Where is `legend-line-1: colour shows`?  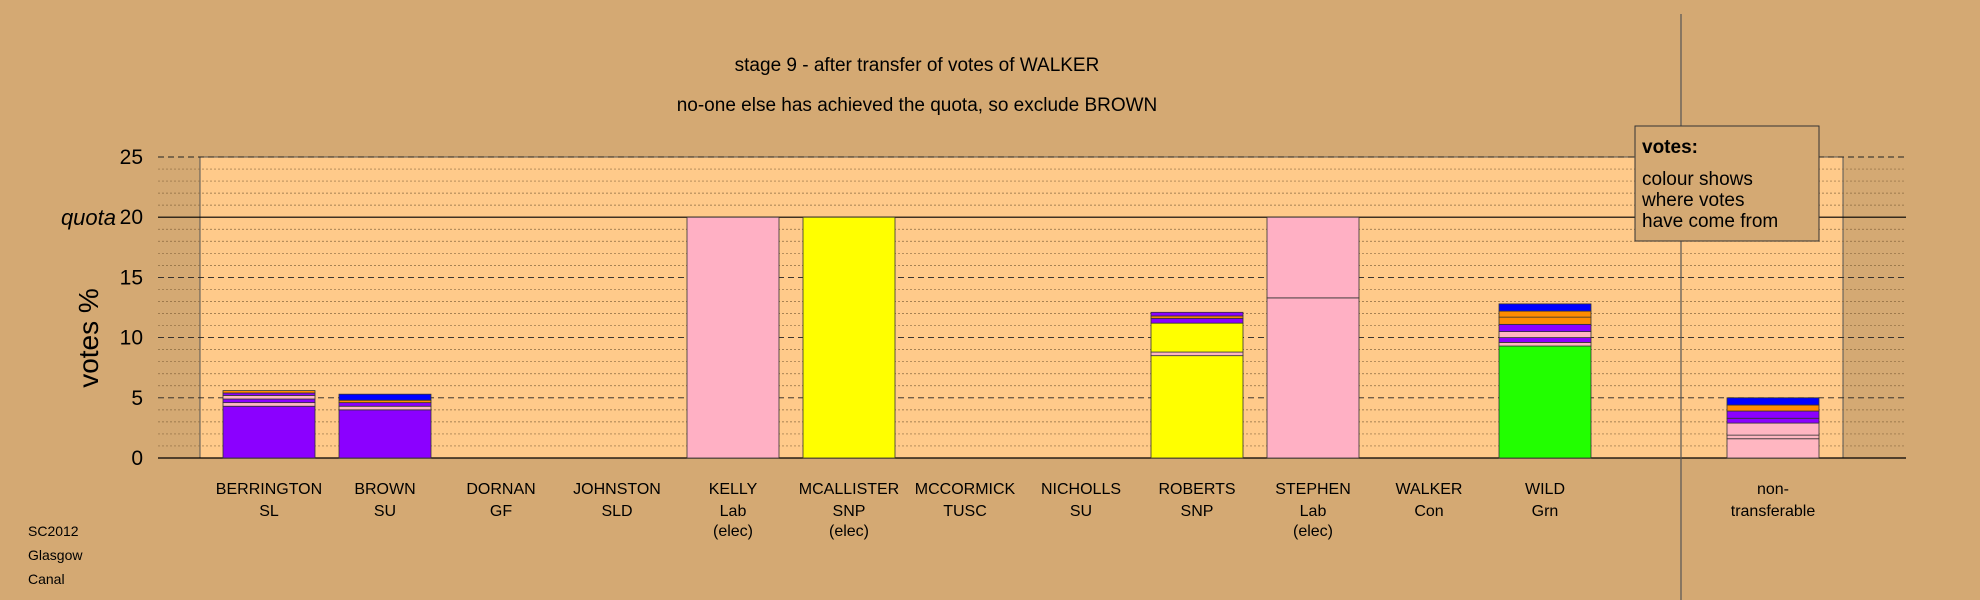 legend-line-1: colour shows is located at coordinates (1697, 179).